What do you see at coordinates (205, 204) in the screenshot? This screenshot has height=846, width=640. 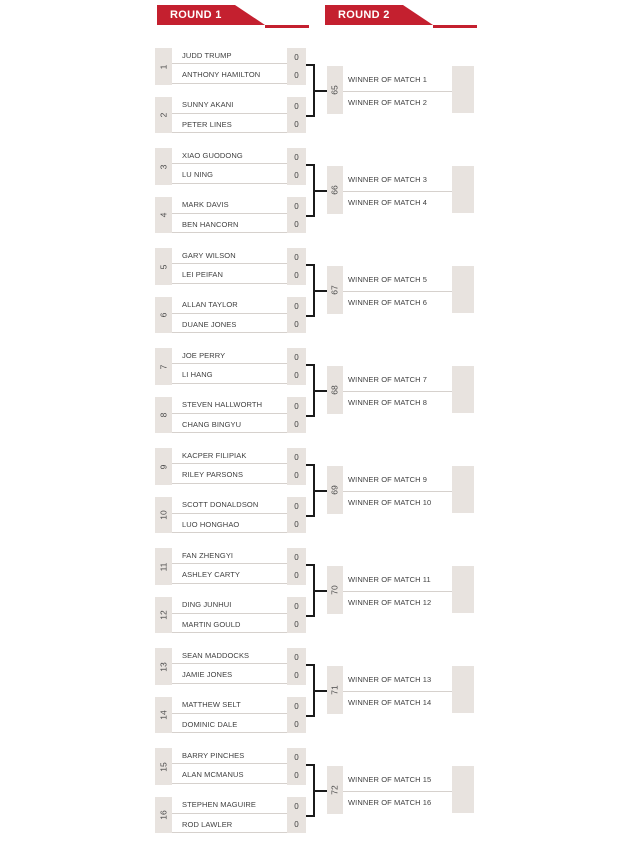 I see `player-name: MARK DAVIS` at bounding box center [205, 204].